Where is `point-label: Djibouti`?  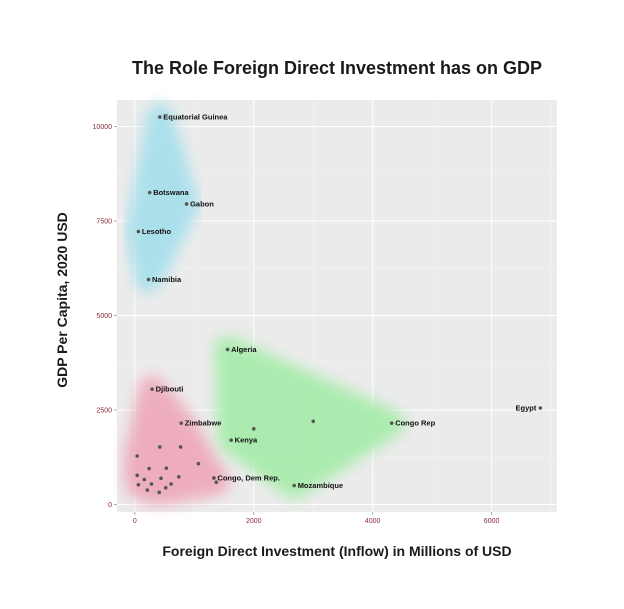 point-label: Djibouti is located at coordinates (170, 389).